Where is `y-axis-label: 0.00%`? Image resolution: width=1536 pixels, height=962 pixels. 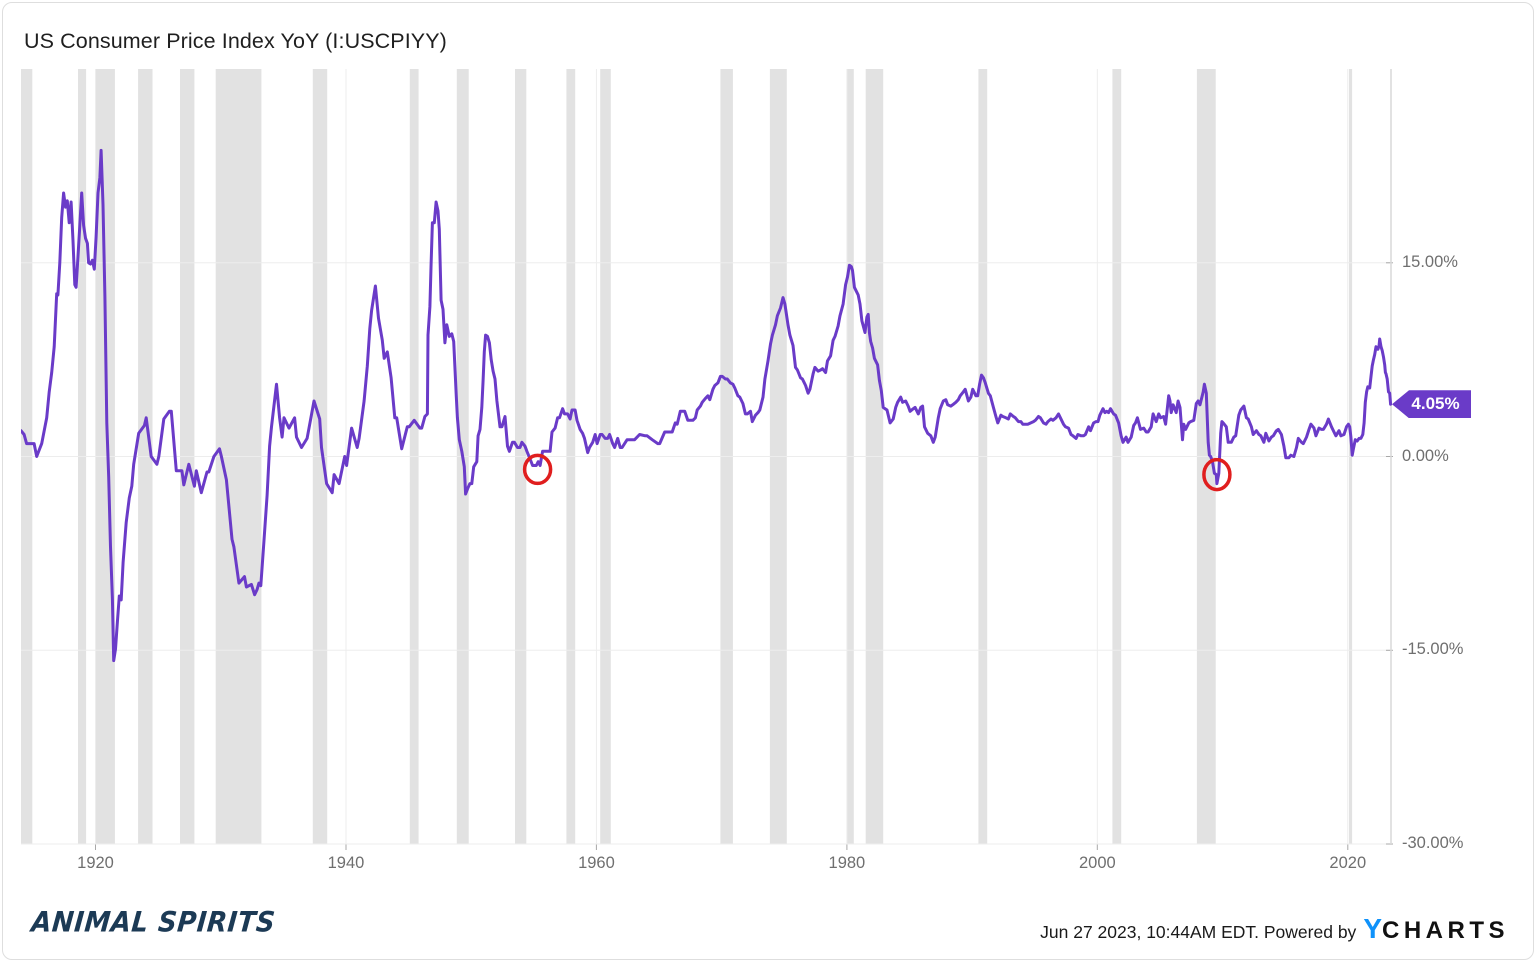
y-axis-label: 0.00% is located at coordinates (1425, 455).